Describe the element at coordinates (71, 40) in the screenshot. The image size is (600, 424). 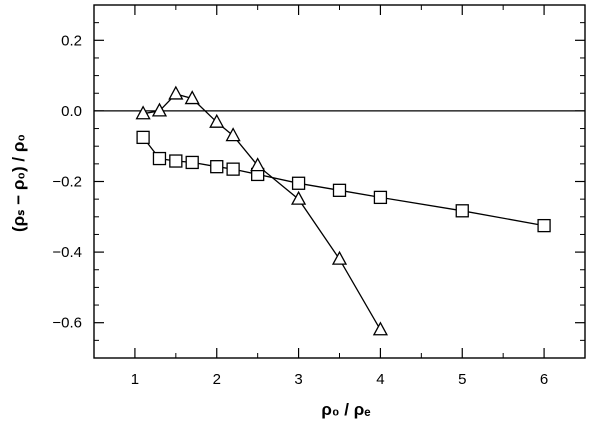
I see `y-tick-label: 0.2` at that location.